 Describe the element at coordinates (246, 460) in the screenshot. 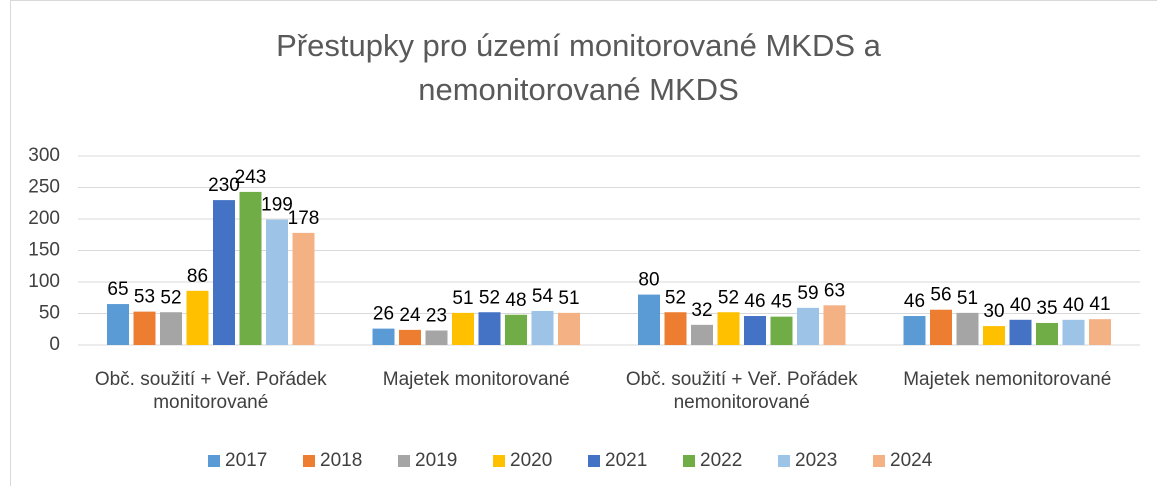

I see `legend-label: 2017` at that location.